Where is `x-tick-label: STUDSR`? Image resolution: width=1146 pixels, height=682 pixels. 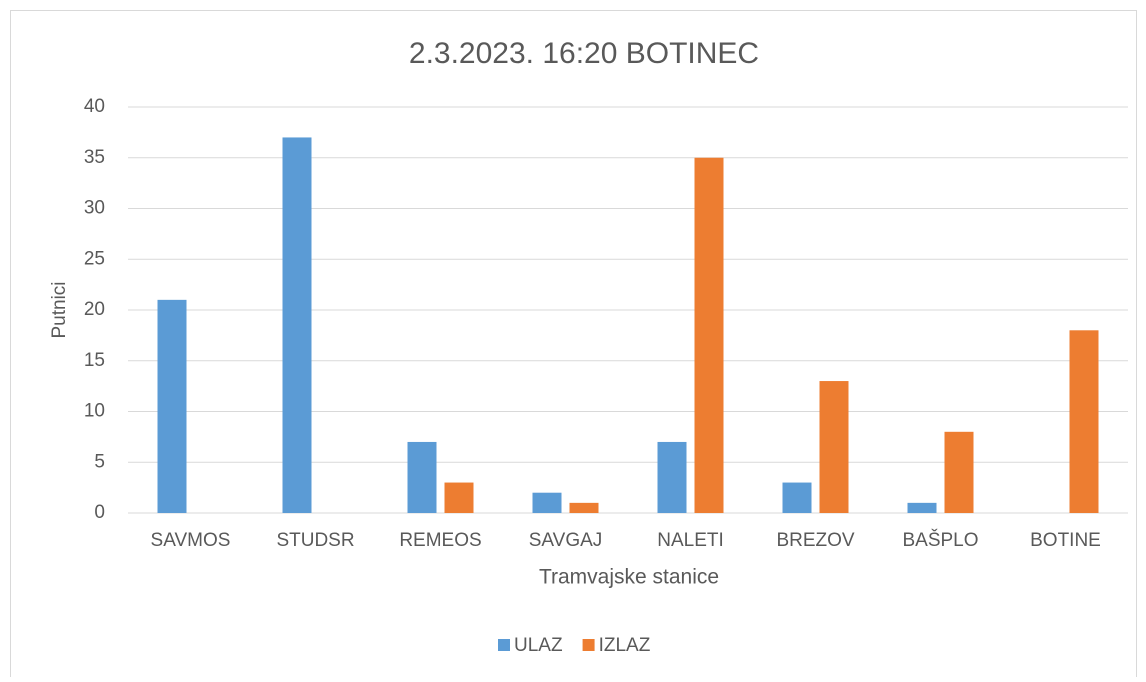
x-tick-label: STUDSR is located at coordinates (315, 540).